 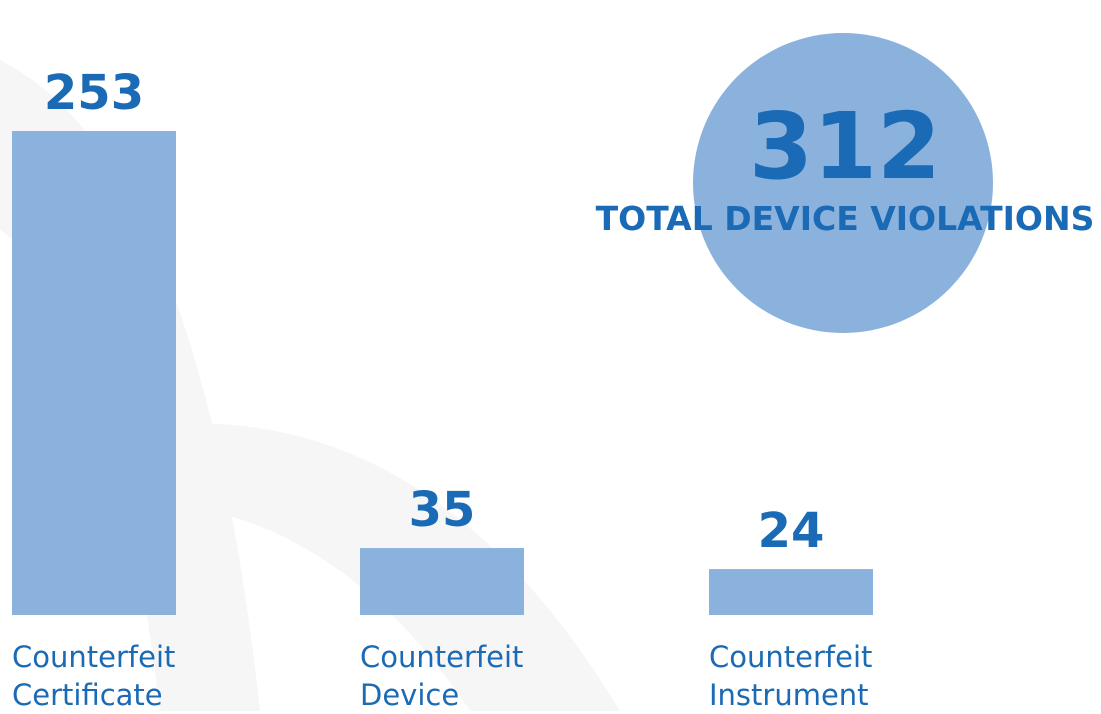 I want to click on value-label: 24, so click(x=791, y=531).